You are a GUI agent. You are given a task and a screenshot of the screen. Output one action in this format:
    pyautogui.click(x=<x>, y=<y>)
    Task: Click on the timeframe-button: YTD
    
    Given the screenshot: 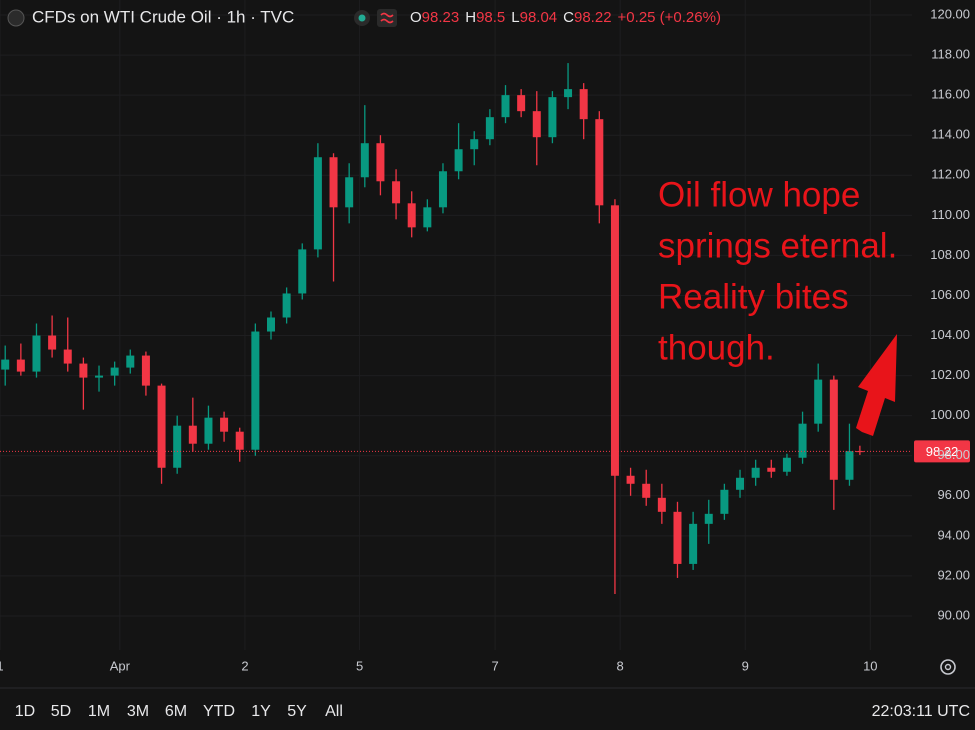 What is the action you would take?
    pyautogui.click(x=219, y=711)
    